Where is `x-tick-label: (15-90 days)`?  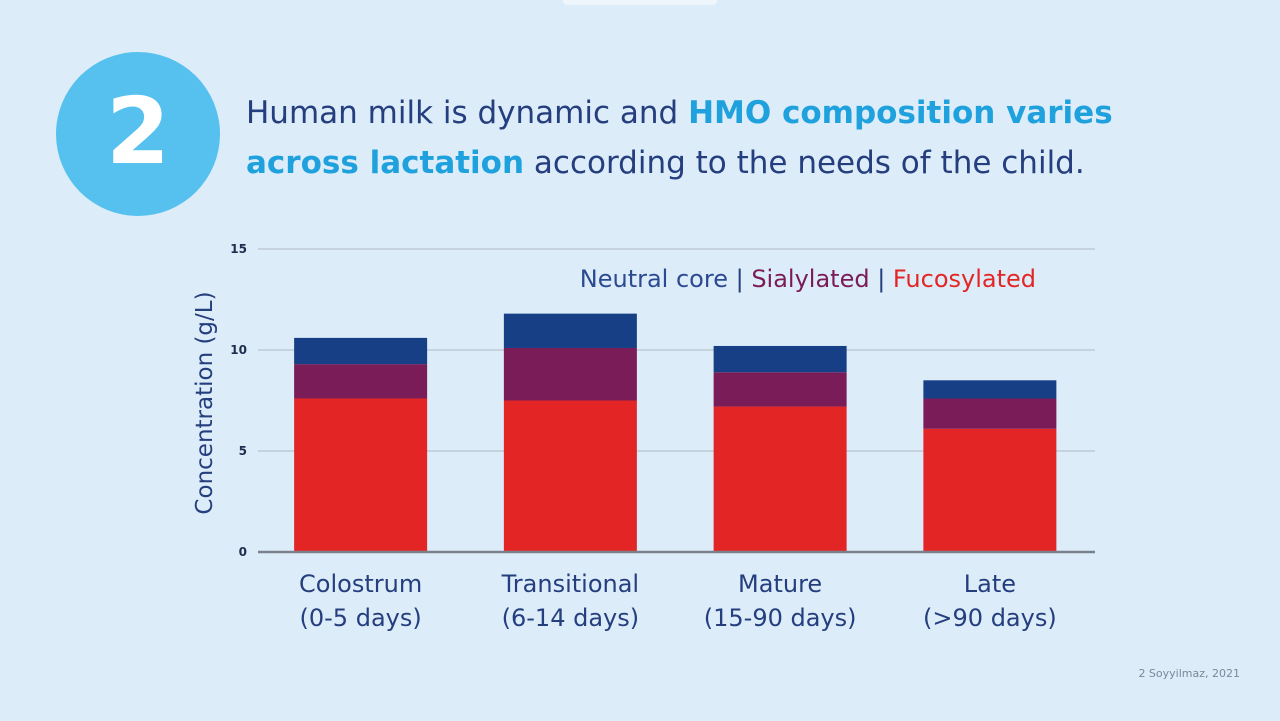 x-tick-label: (15-90 days) is located at coordinates (780, 618).